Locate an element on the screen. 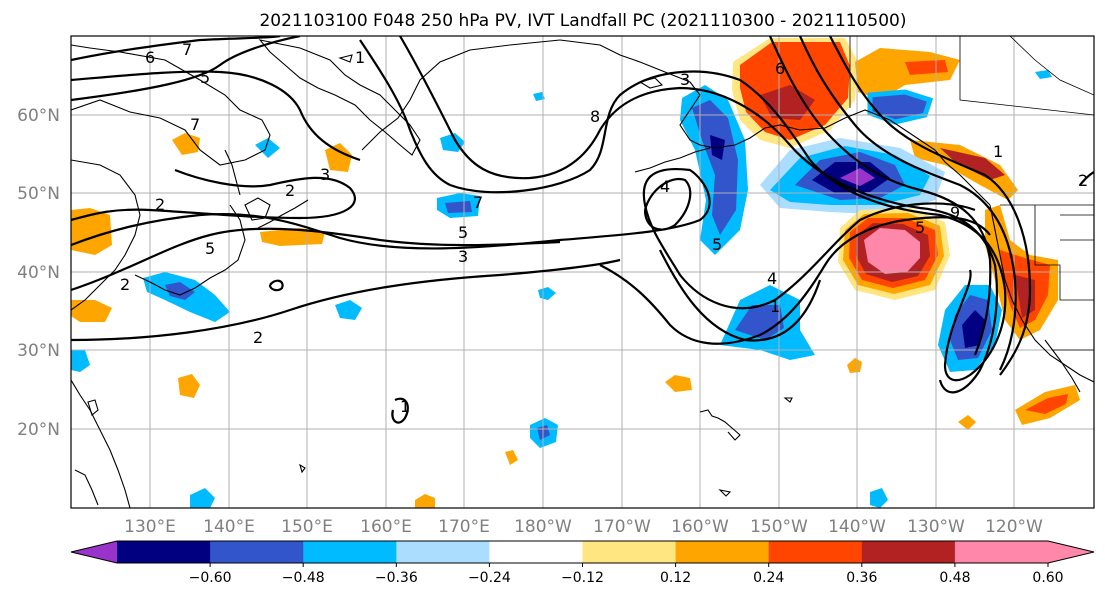 The width and height of the screenshot is (1105, 601). lon-label: 130°W is located at coordinates (936, 527).